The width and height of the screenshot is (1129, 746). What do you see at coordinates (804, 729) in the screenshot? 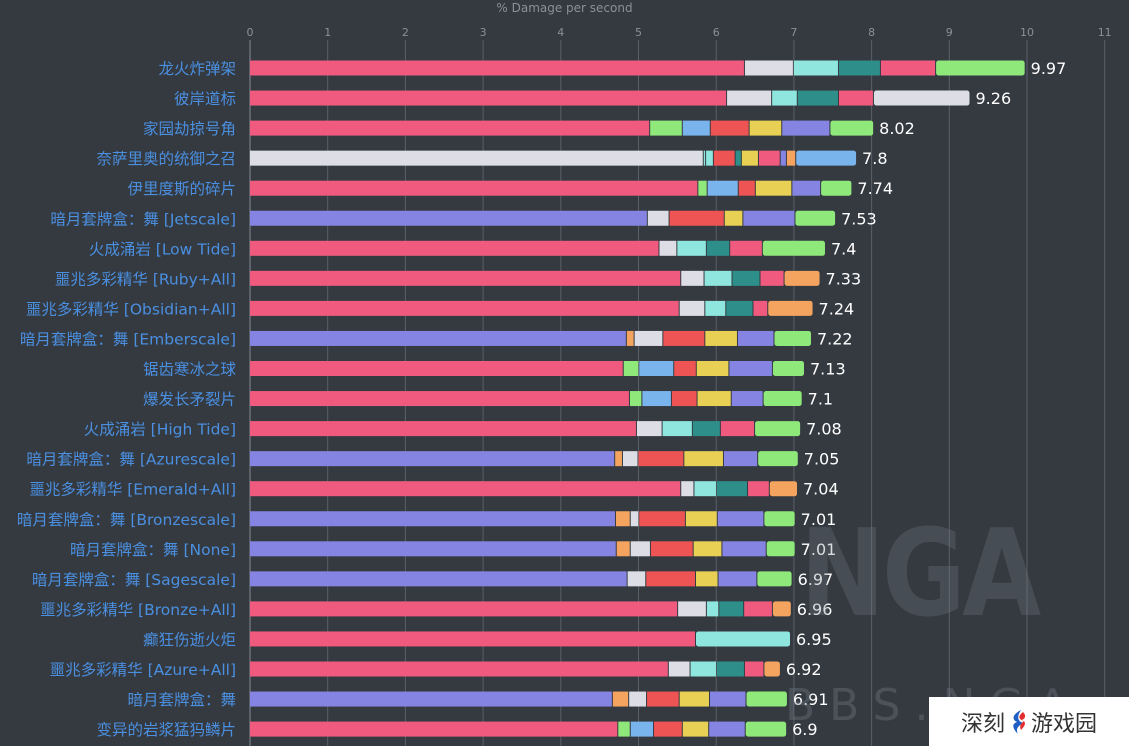
I see `total-value-label: 6.9` at bounding box center [804, 729].